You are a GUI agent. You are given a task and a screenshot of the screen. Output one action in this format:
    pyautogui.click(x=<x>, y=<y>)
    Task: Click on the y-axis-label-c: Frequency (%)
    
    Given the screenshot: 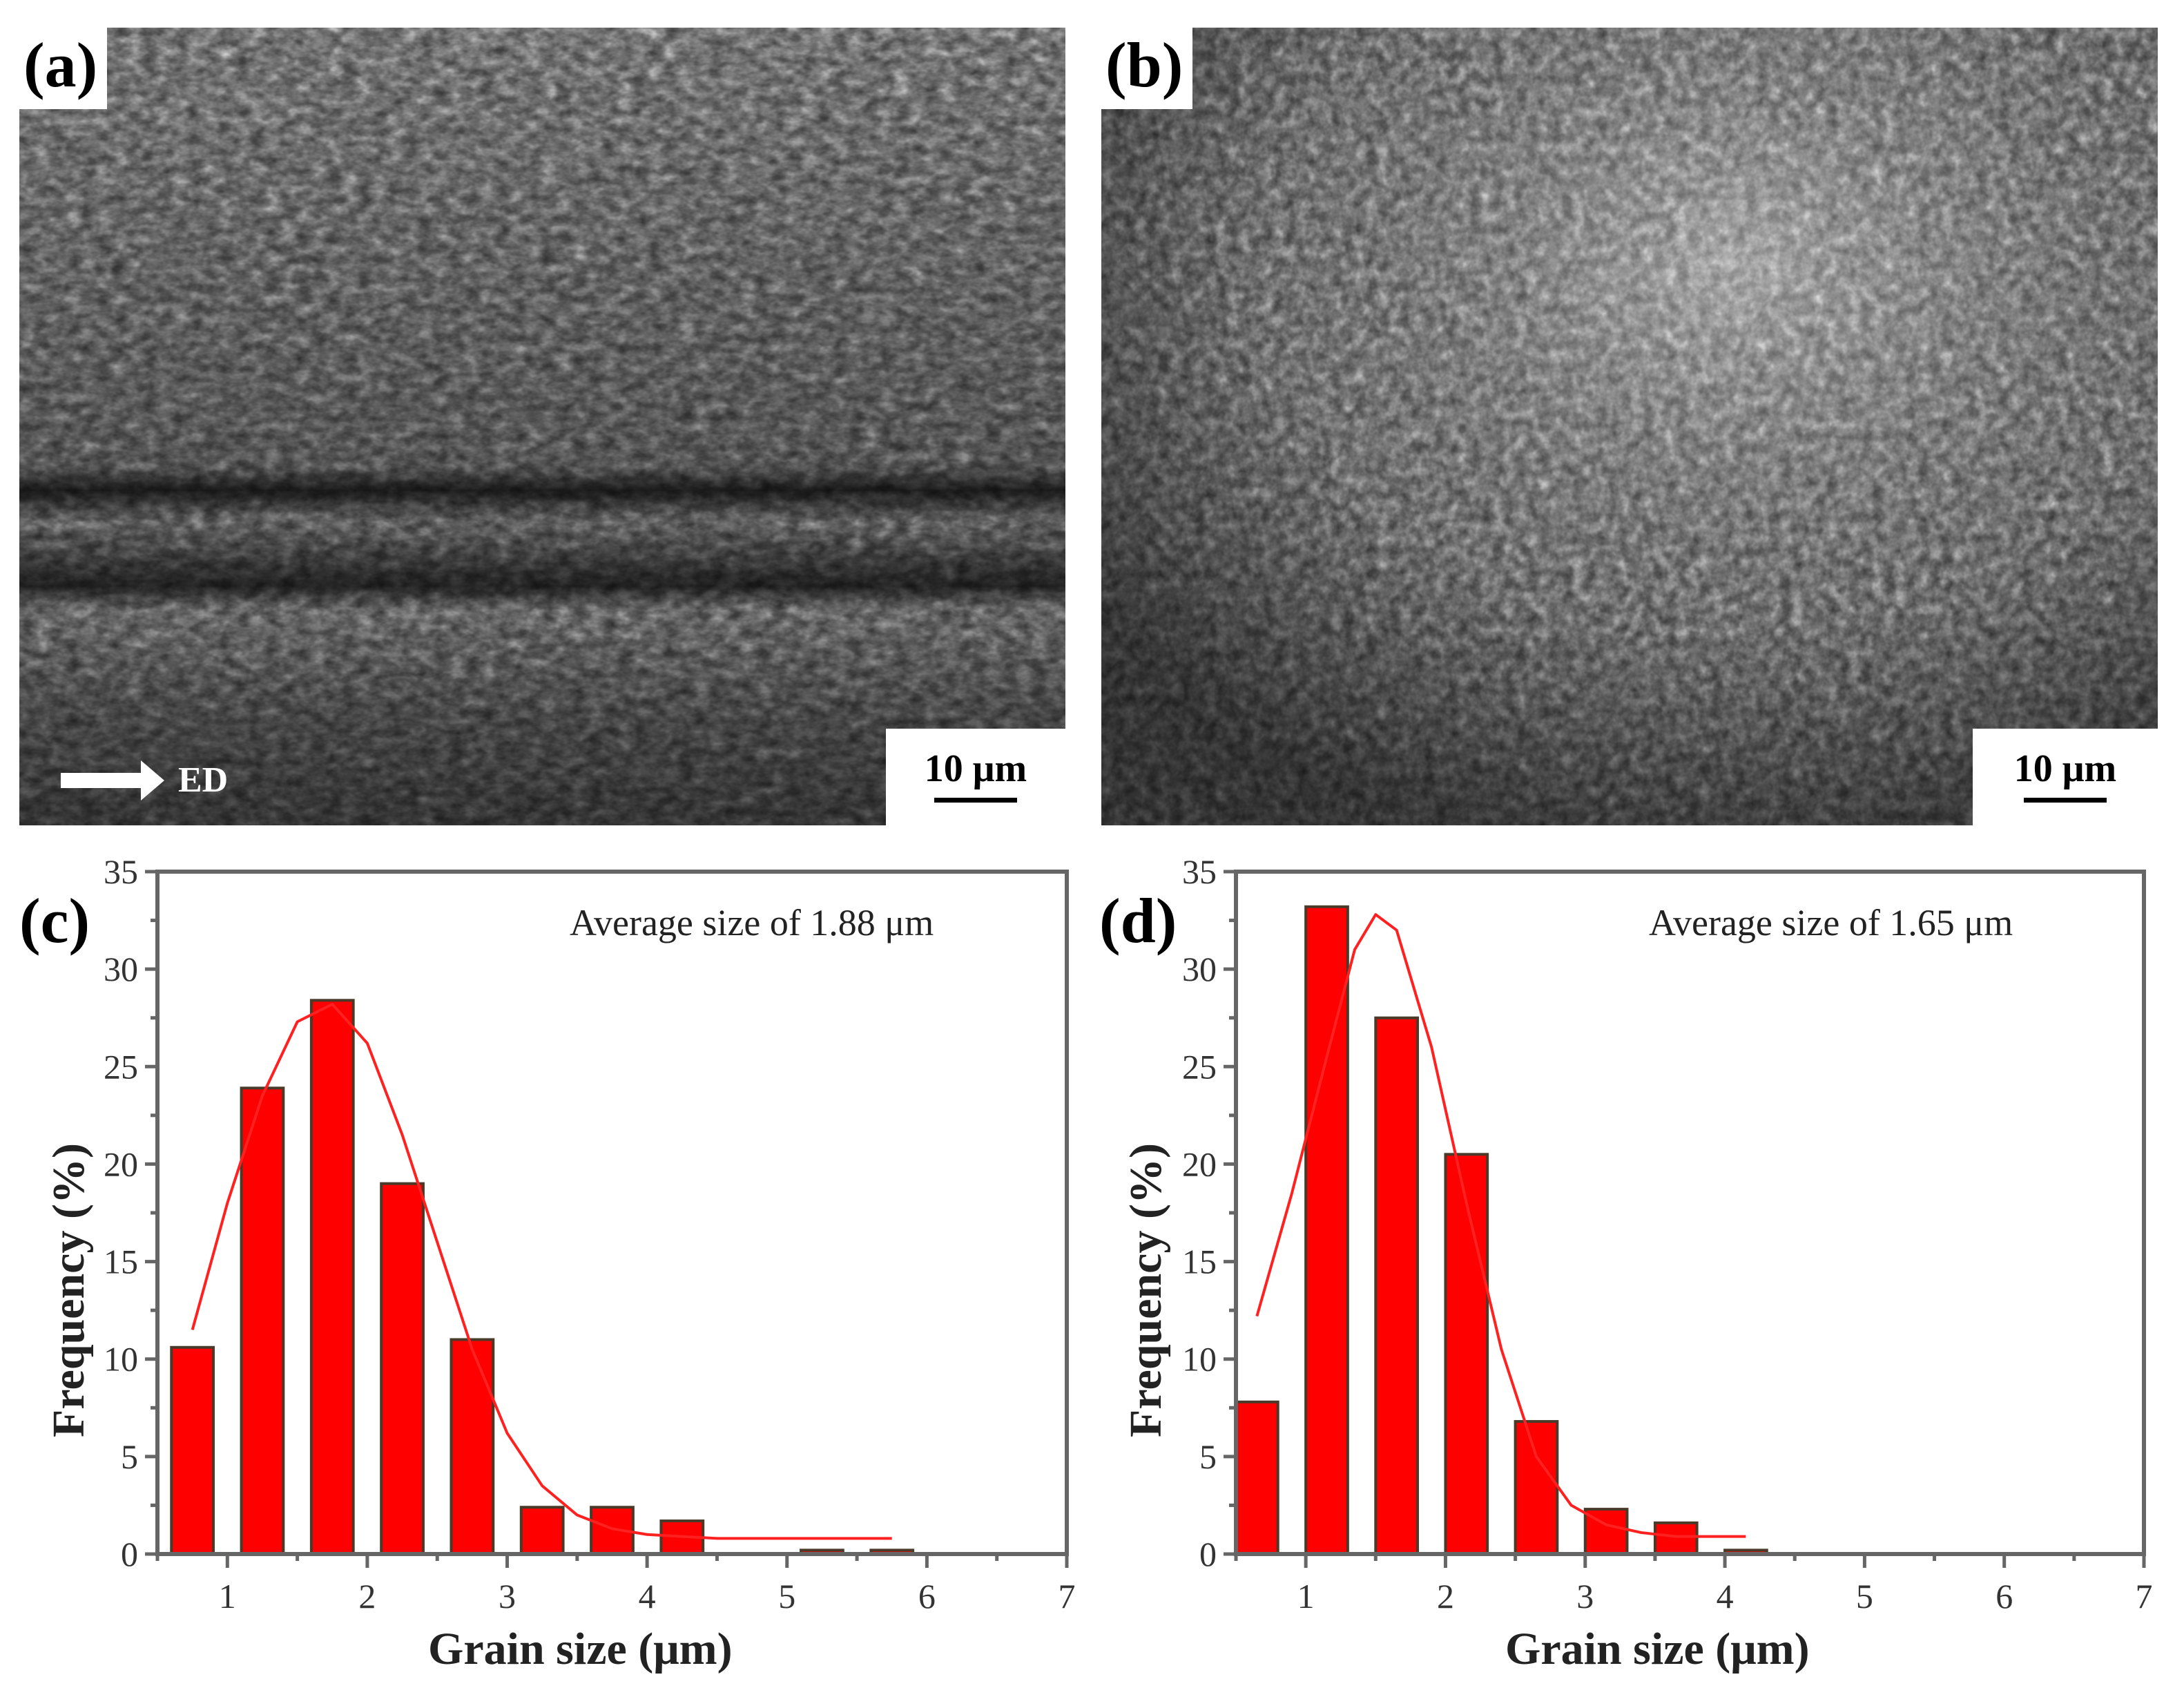 What is the action you would take?
    pyautogui.click(x=69, y=1290)
    